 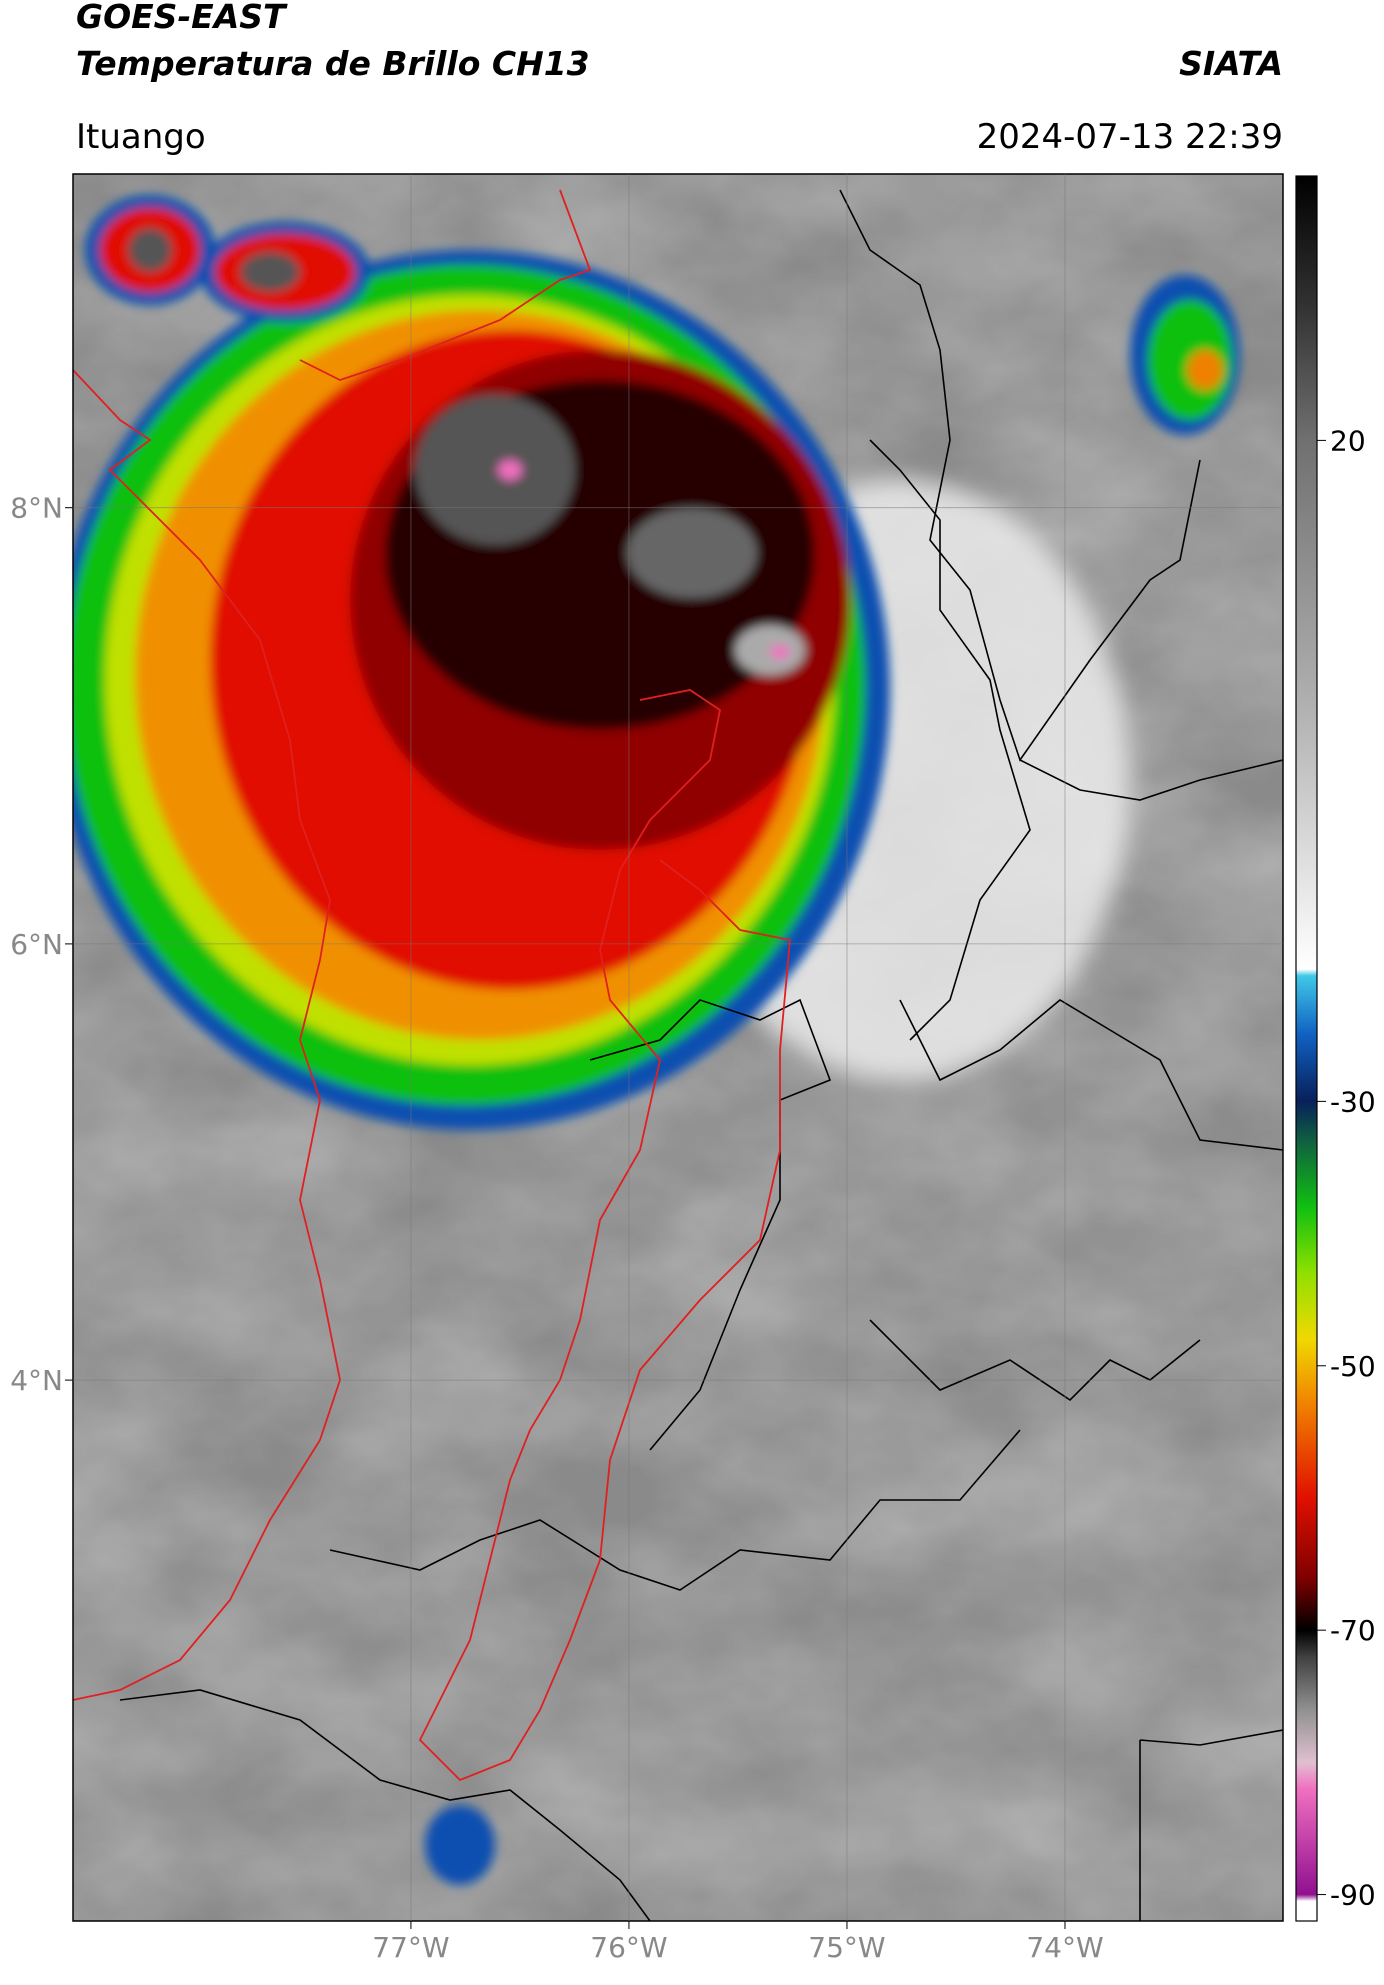 What do you see at coordinates (1348, 440) in the screenshot?
I see `colorbar-tick-label: 20` at bounding box center [1348, 440].